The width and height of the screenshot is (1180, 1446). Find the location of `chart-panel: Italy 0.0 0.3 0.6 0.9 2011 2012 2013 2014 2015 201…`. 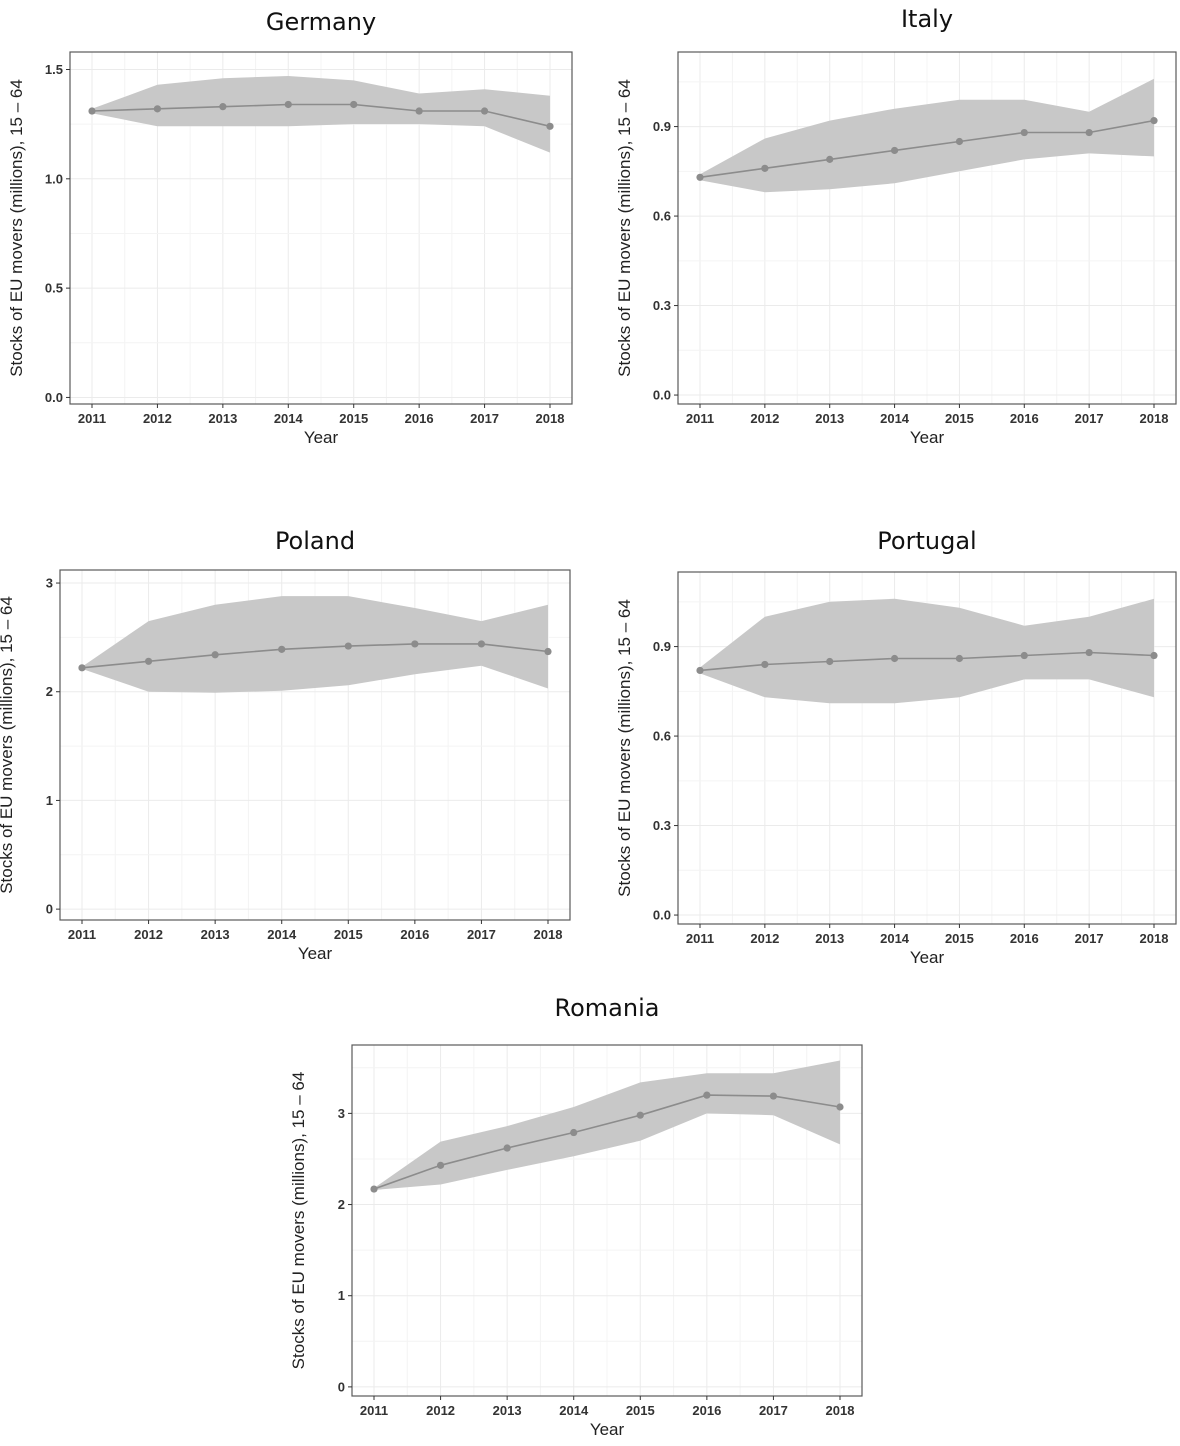

chart-panel: Italy 0.0 0.3 0.6 0.9 2011 2012 2013 2014 2015 201… is located at coordinates (896, 226).